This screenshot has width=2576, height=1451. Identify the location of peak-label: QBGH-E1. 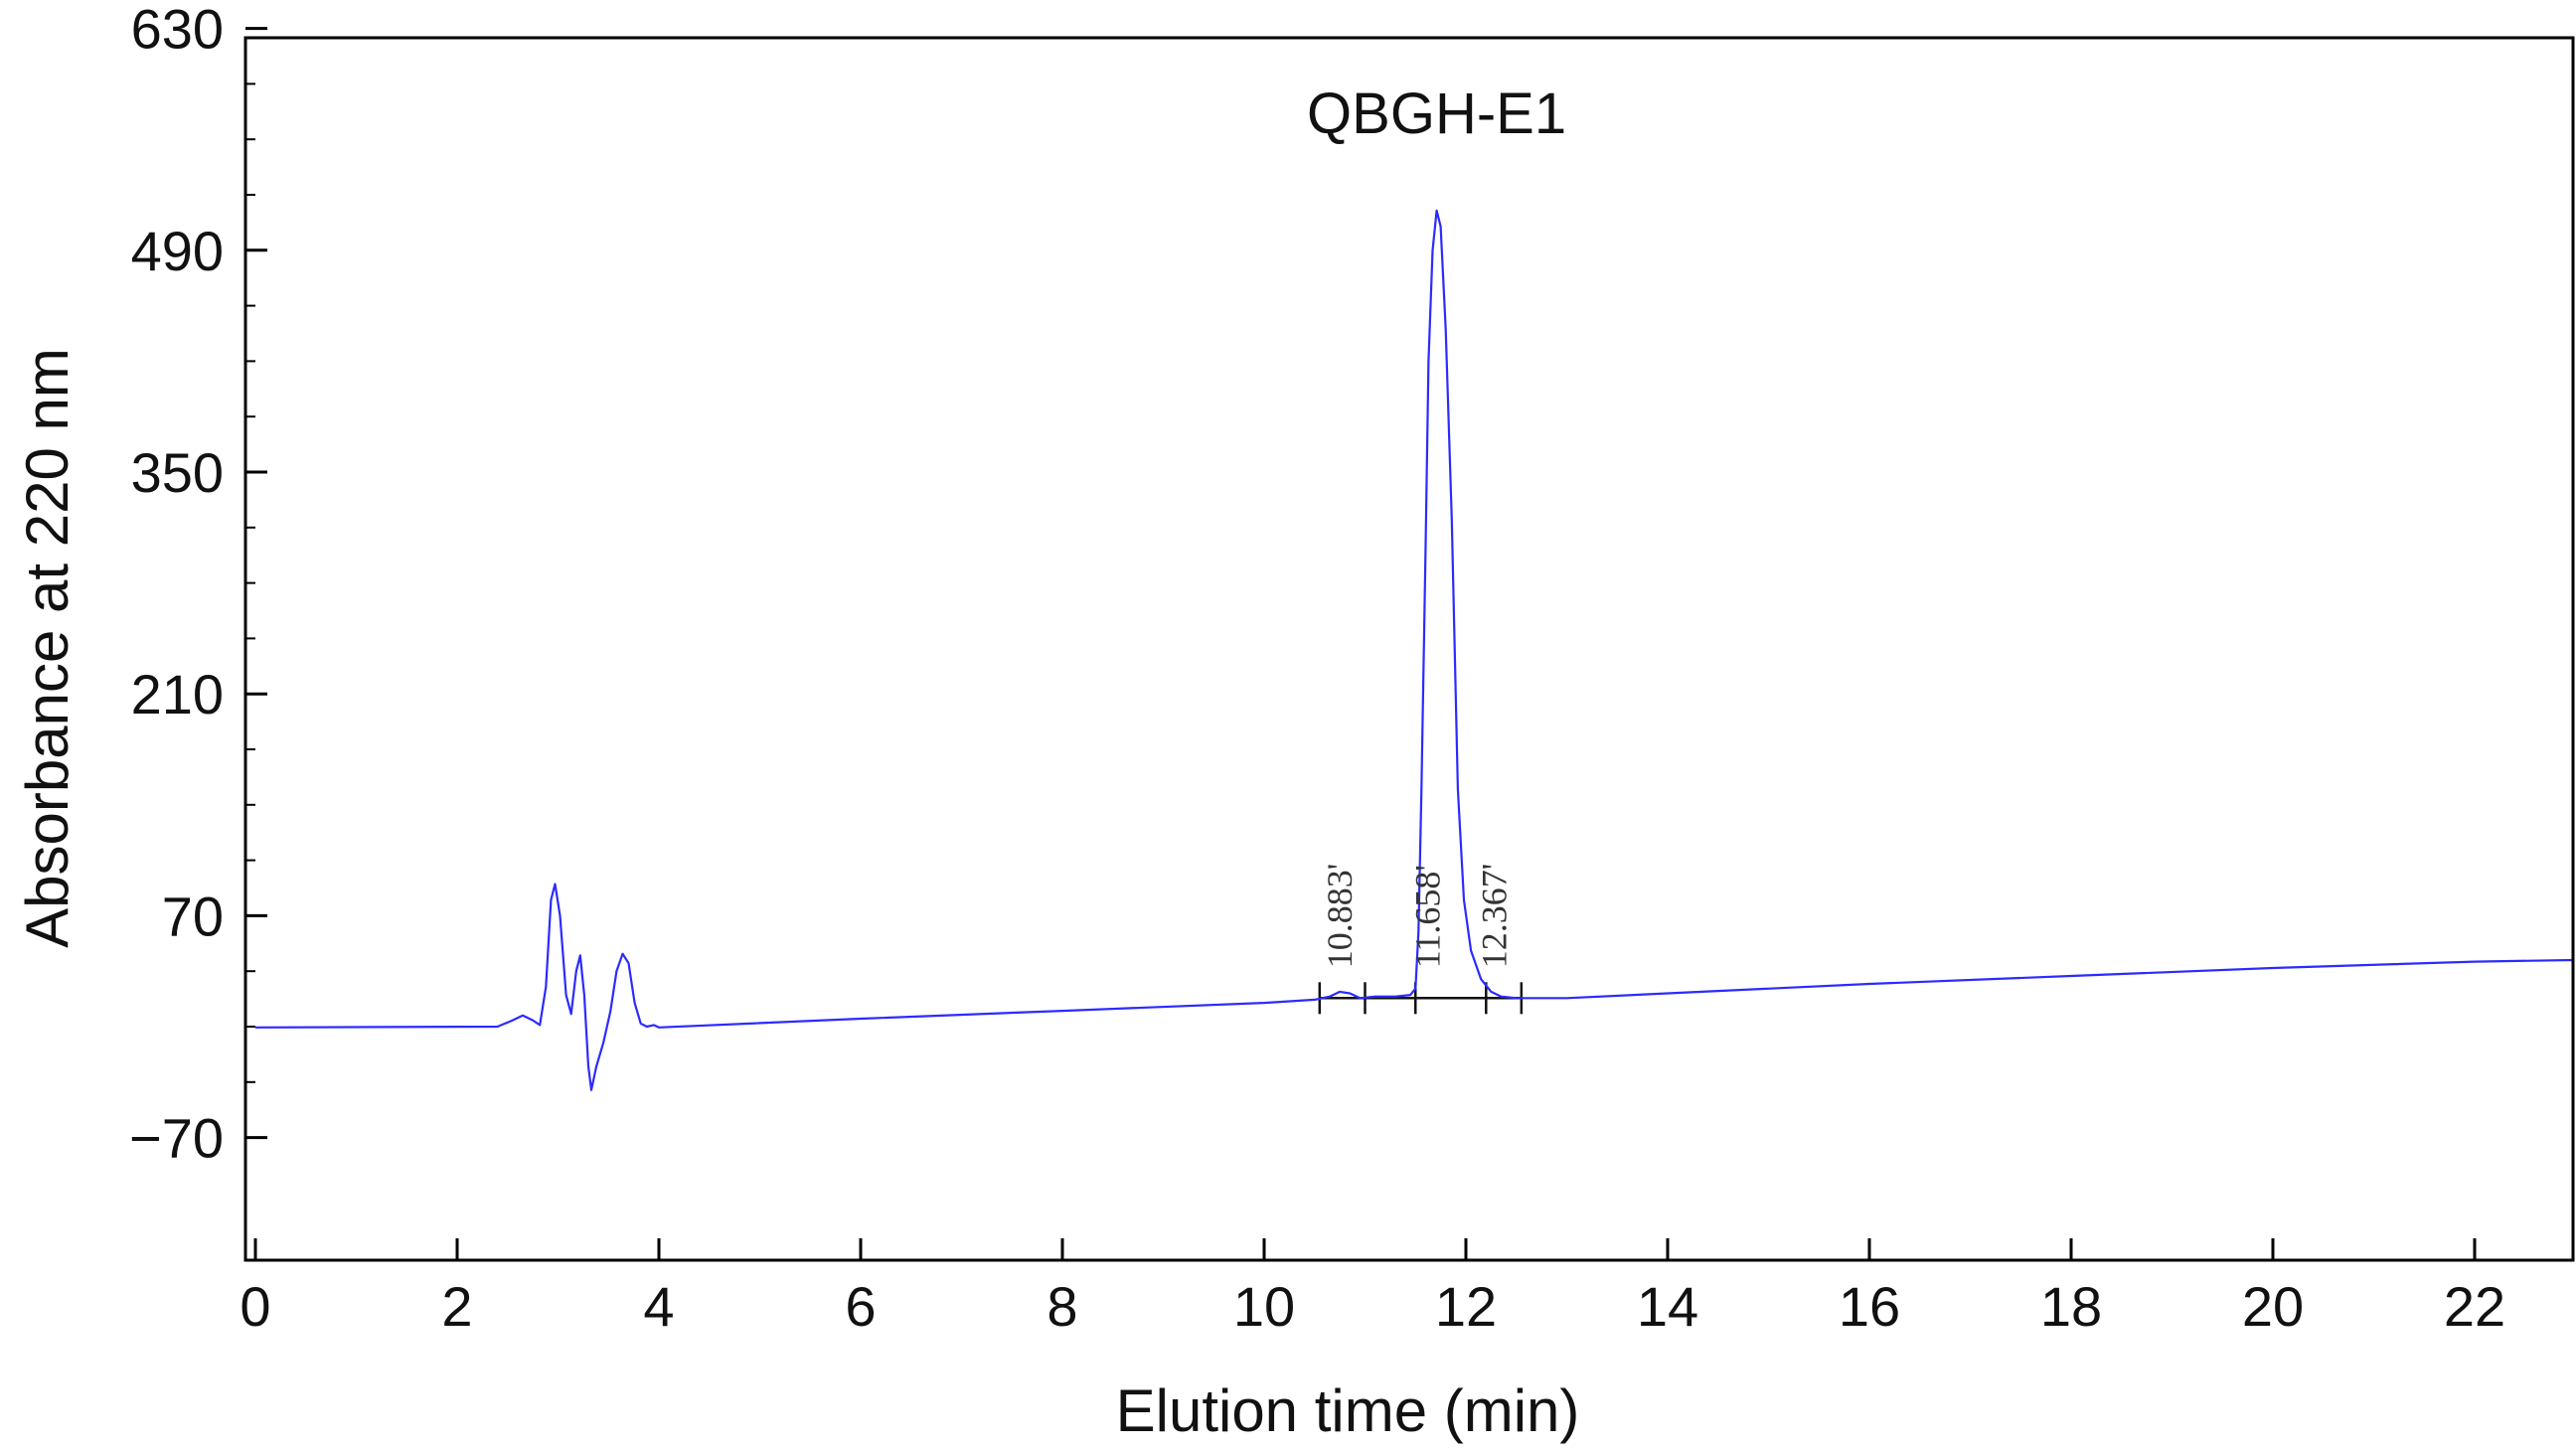
(1436, 114).